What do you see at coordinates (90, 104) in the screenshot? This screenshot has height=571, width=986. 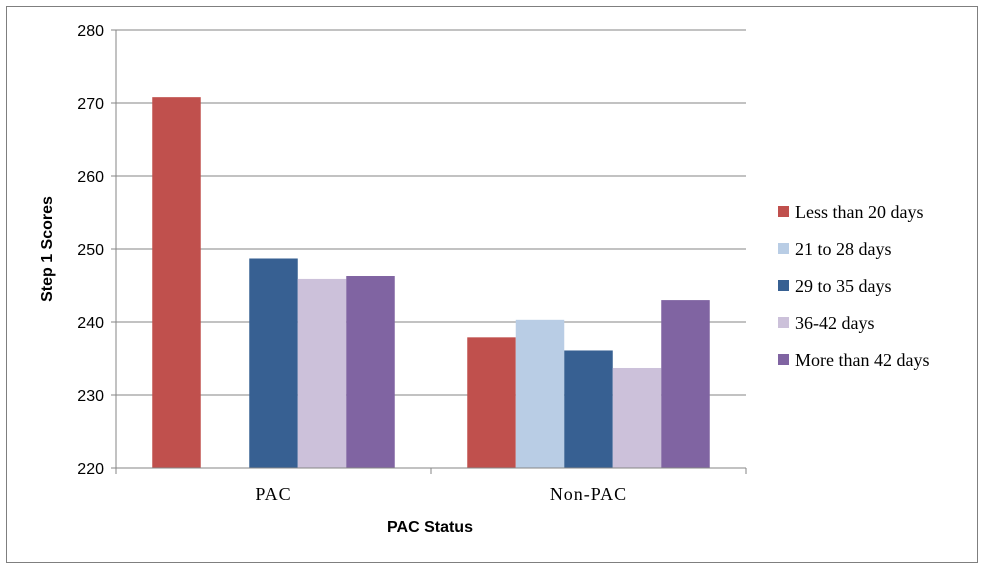 I see `y-tick-label: 270` at bounding box center [90, 104].